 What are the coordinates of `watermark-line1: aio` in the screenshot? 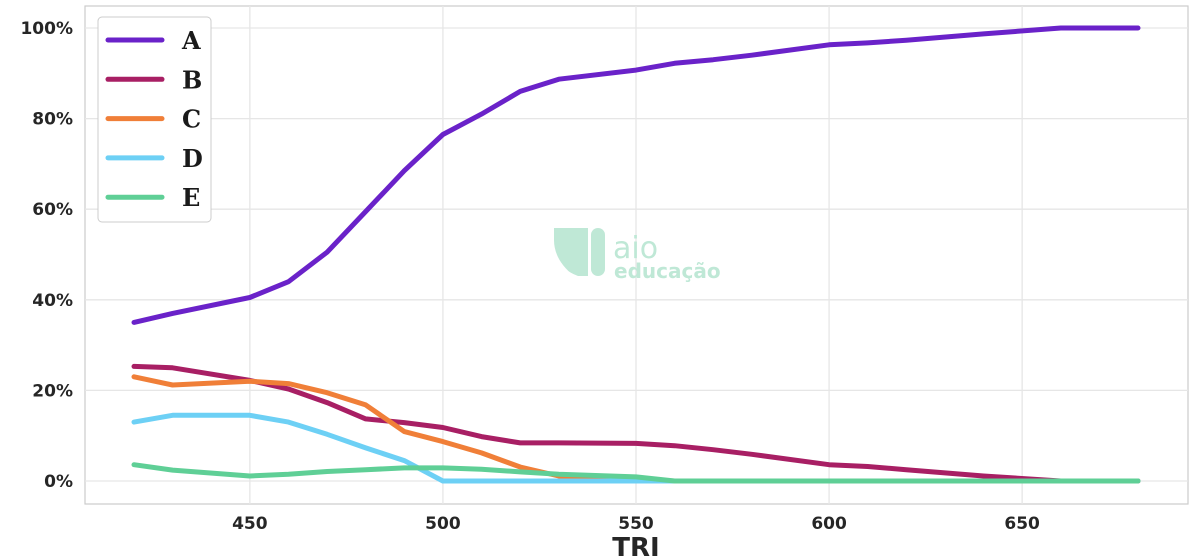 It's located at (635, 248).